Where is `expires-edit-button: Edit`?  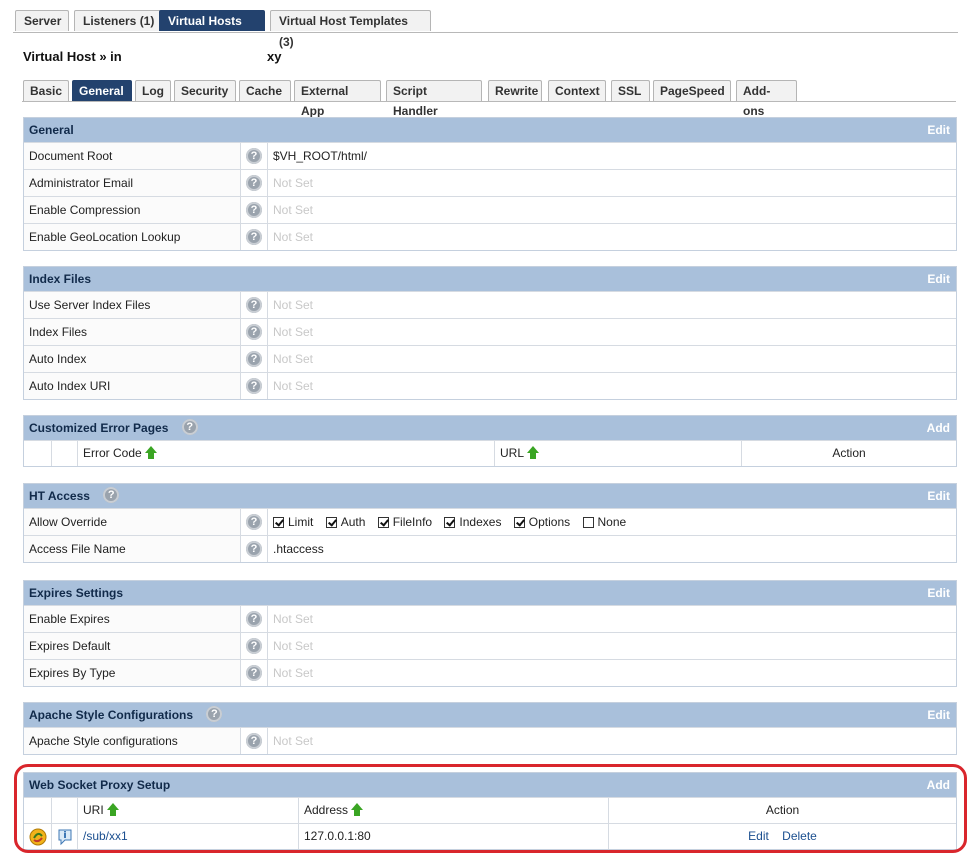
expires-edit-button: Edit is located at coordinates (938, 593).